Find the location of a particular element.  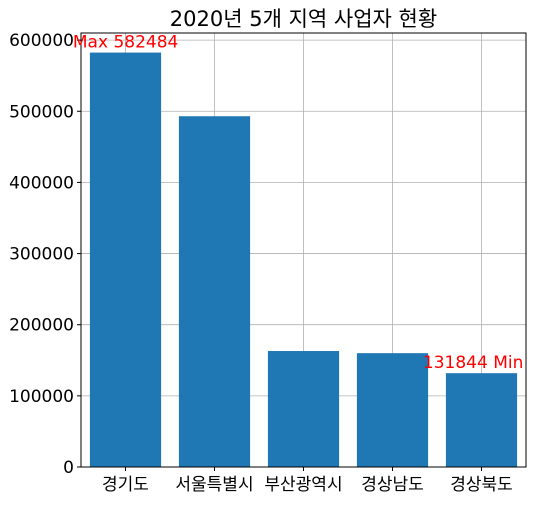

y-tick-label: 100000 is located at coordinates (41, 397).